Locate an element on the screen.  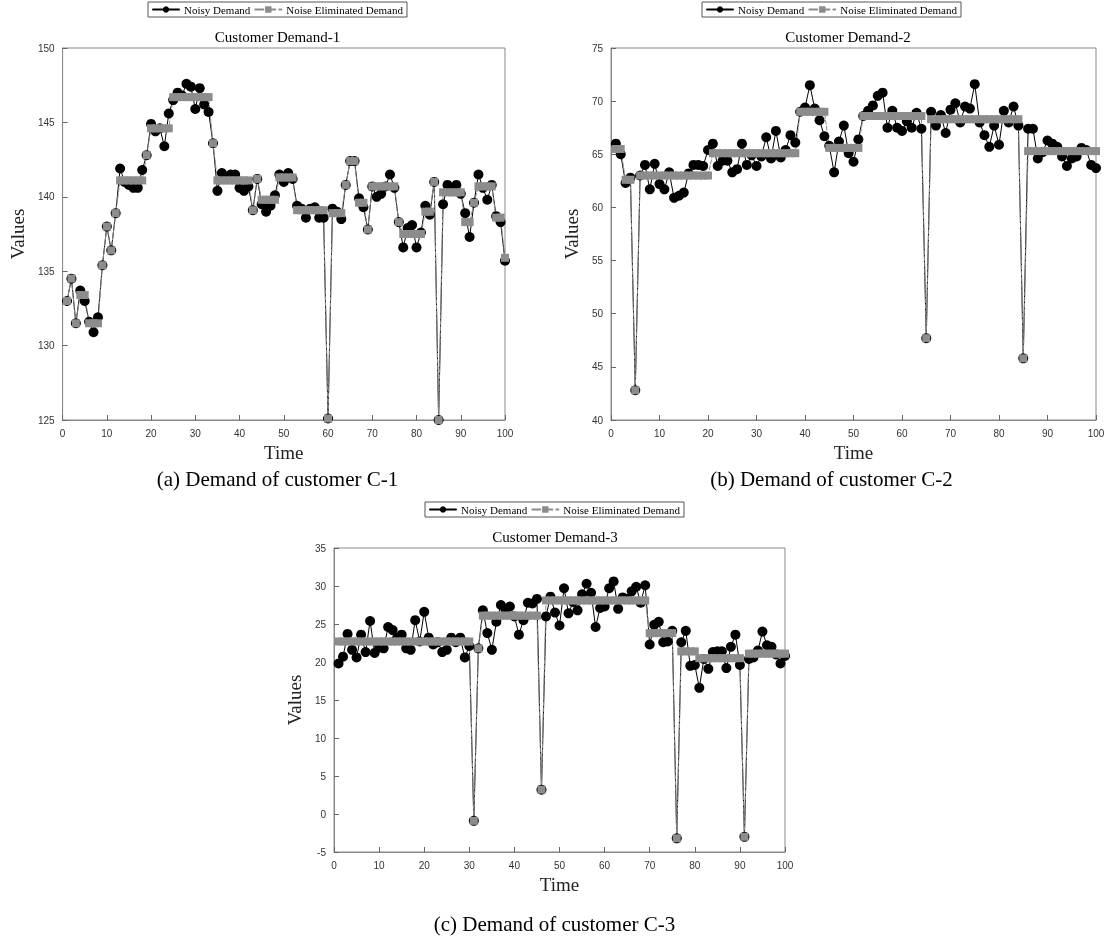
y-tick-label: 130 is located at coordinates (46, 346).